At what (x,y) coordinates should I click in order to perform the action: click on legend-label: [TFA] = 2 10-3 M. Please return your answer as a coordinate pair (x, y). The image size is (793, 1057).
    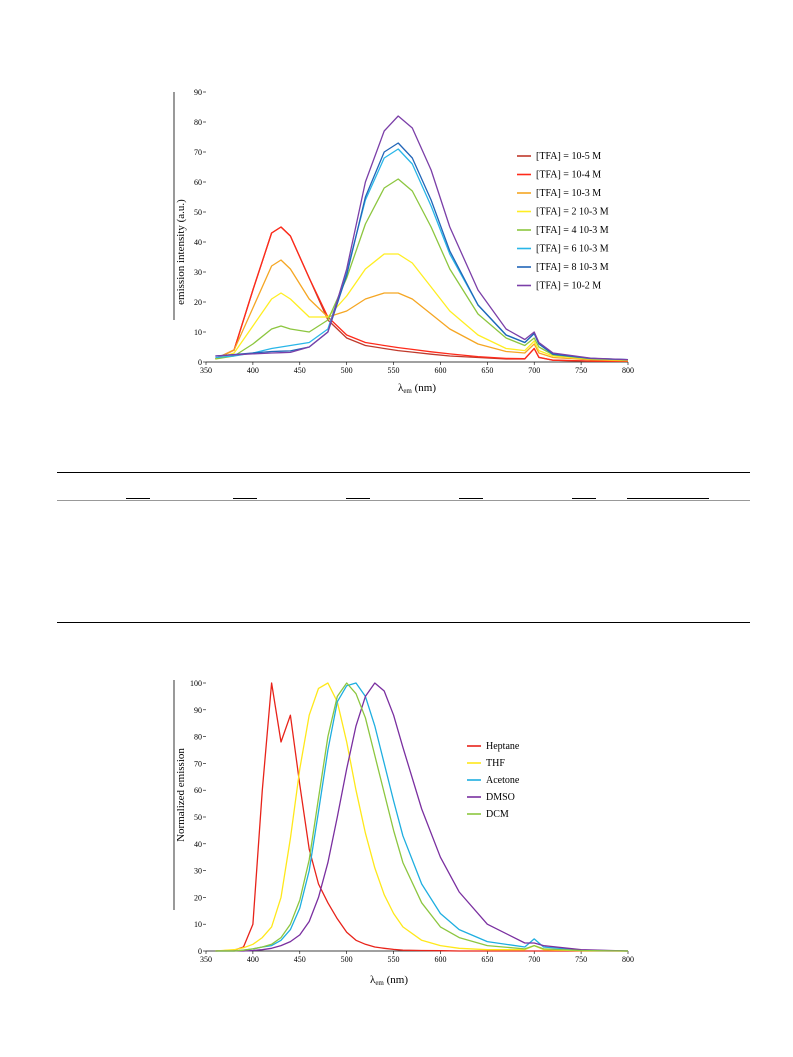
    Looking at the image, I should click on (572, 212).